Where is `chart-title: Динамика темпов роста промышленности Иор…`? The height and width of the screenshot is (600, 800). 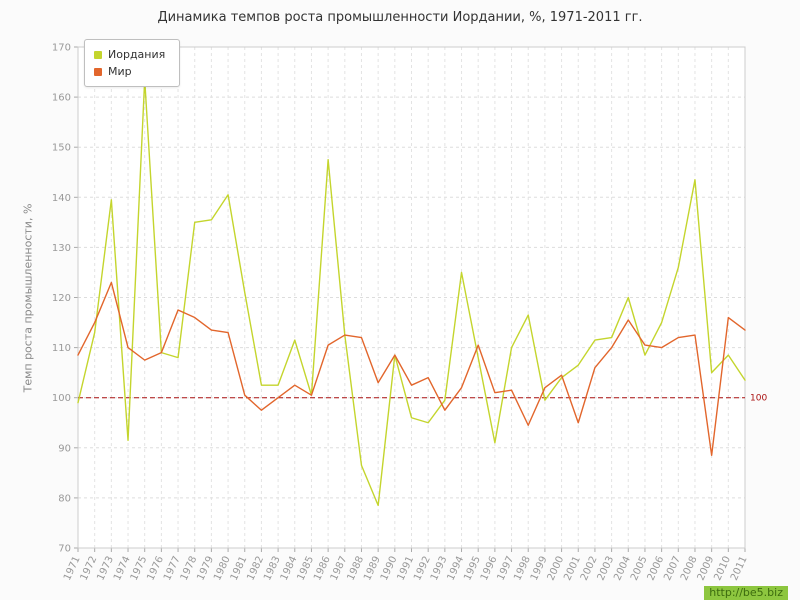
chart-title: Динамика темпов роста промышленности Иор… is located at coordinates (400, 17).